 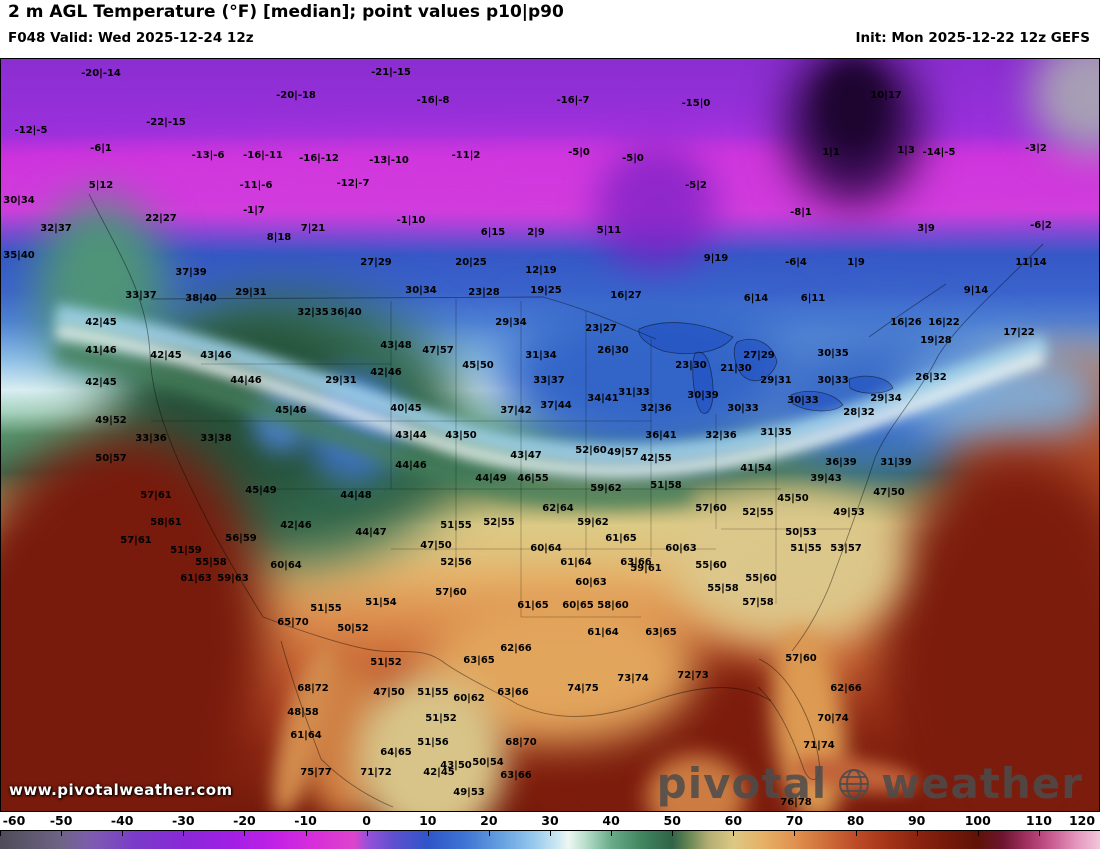 What do you see at coordinates (533, 478) in the screenshot?
I see `point-value: 46|55` at bounding box center [533, 478].